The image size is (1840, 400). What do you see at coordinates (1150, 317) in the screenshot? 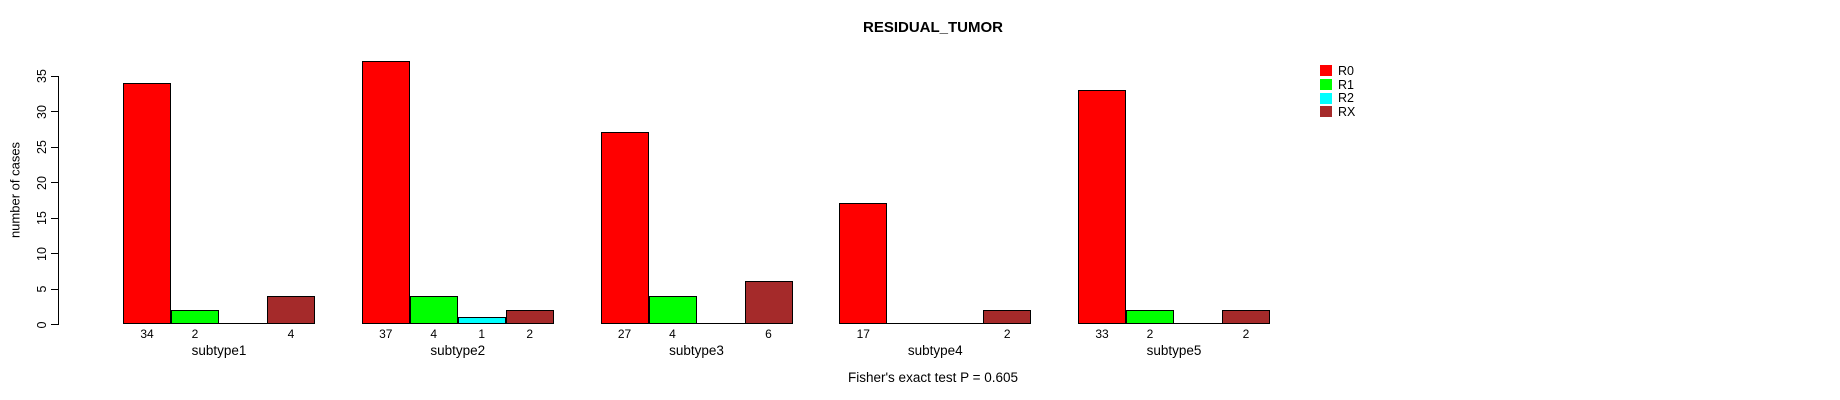
I see `bar-r1-subtype5` at bounding box center [1150, 317].